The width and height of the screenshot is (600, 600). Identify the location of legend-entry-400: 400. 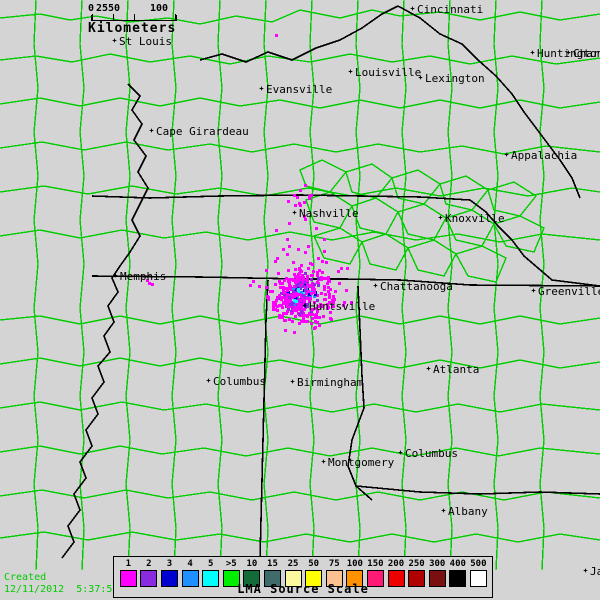
(458, 573).